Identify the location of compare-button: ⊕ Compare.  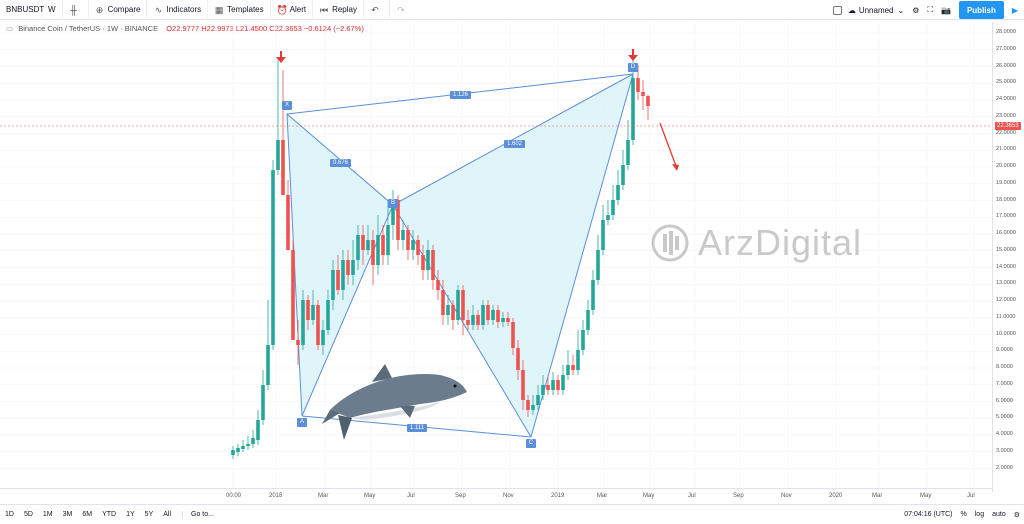
(118, 10).